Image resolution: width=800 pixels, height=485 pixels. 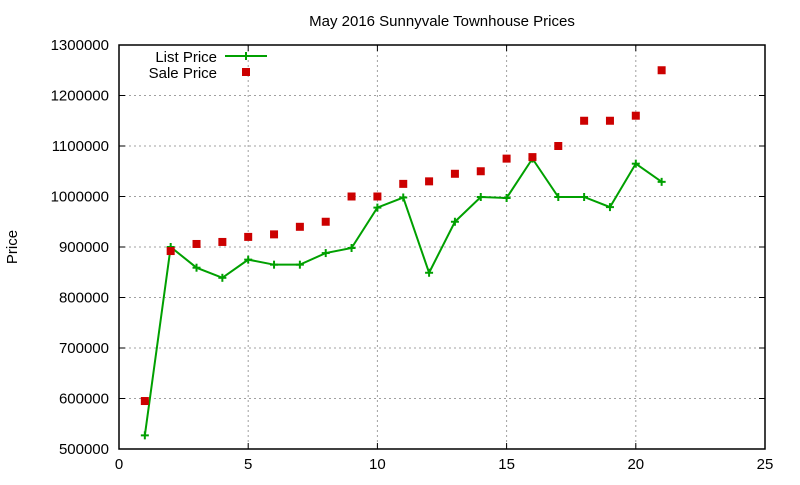 I want to click on x-tick-label: 25, so click(x=765, y=464).